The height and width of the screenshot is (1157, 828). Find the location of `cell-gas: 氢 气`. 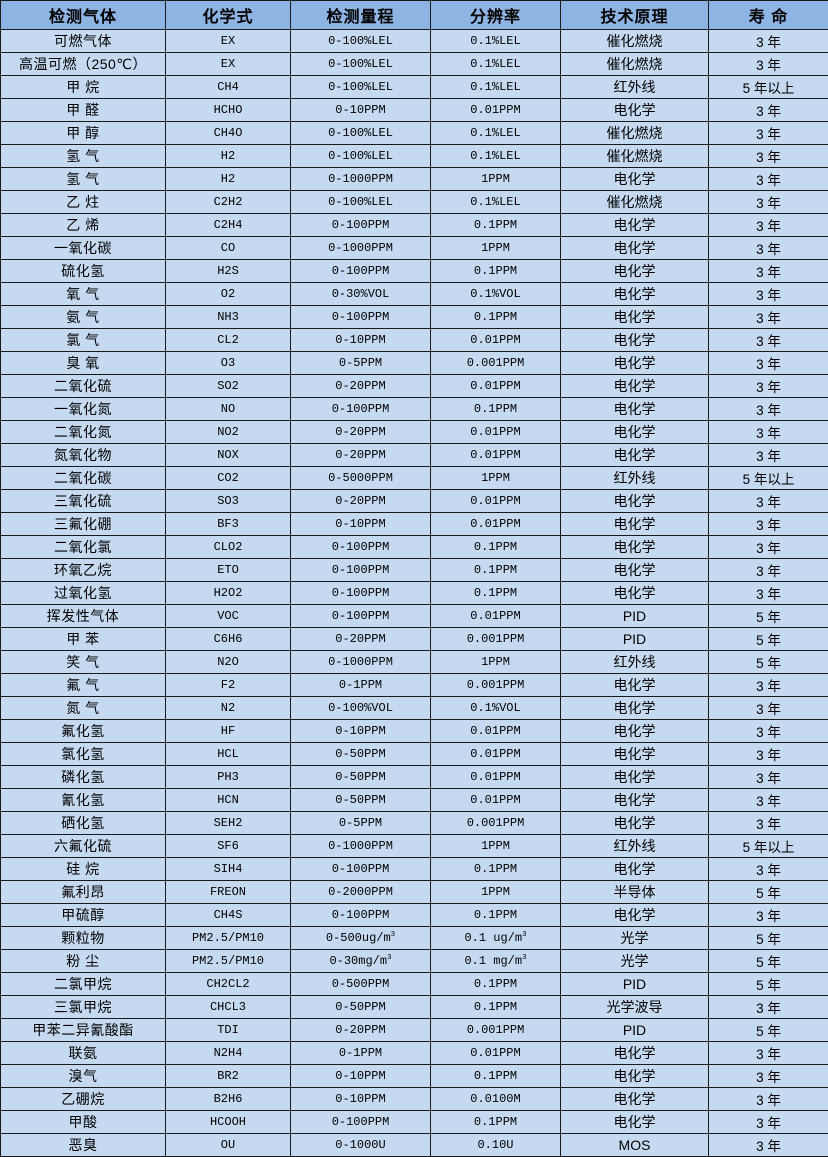

cell-gas: 氢 气 is located at coordinates (83, 156).